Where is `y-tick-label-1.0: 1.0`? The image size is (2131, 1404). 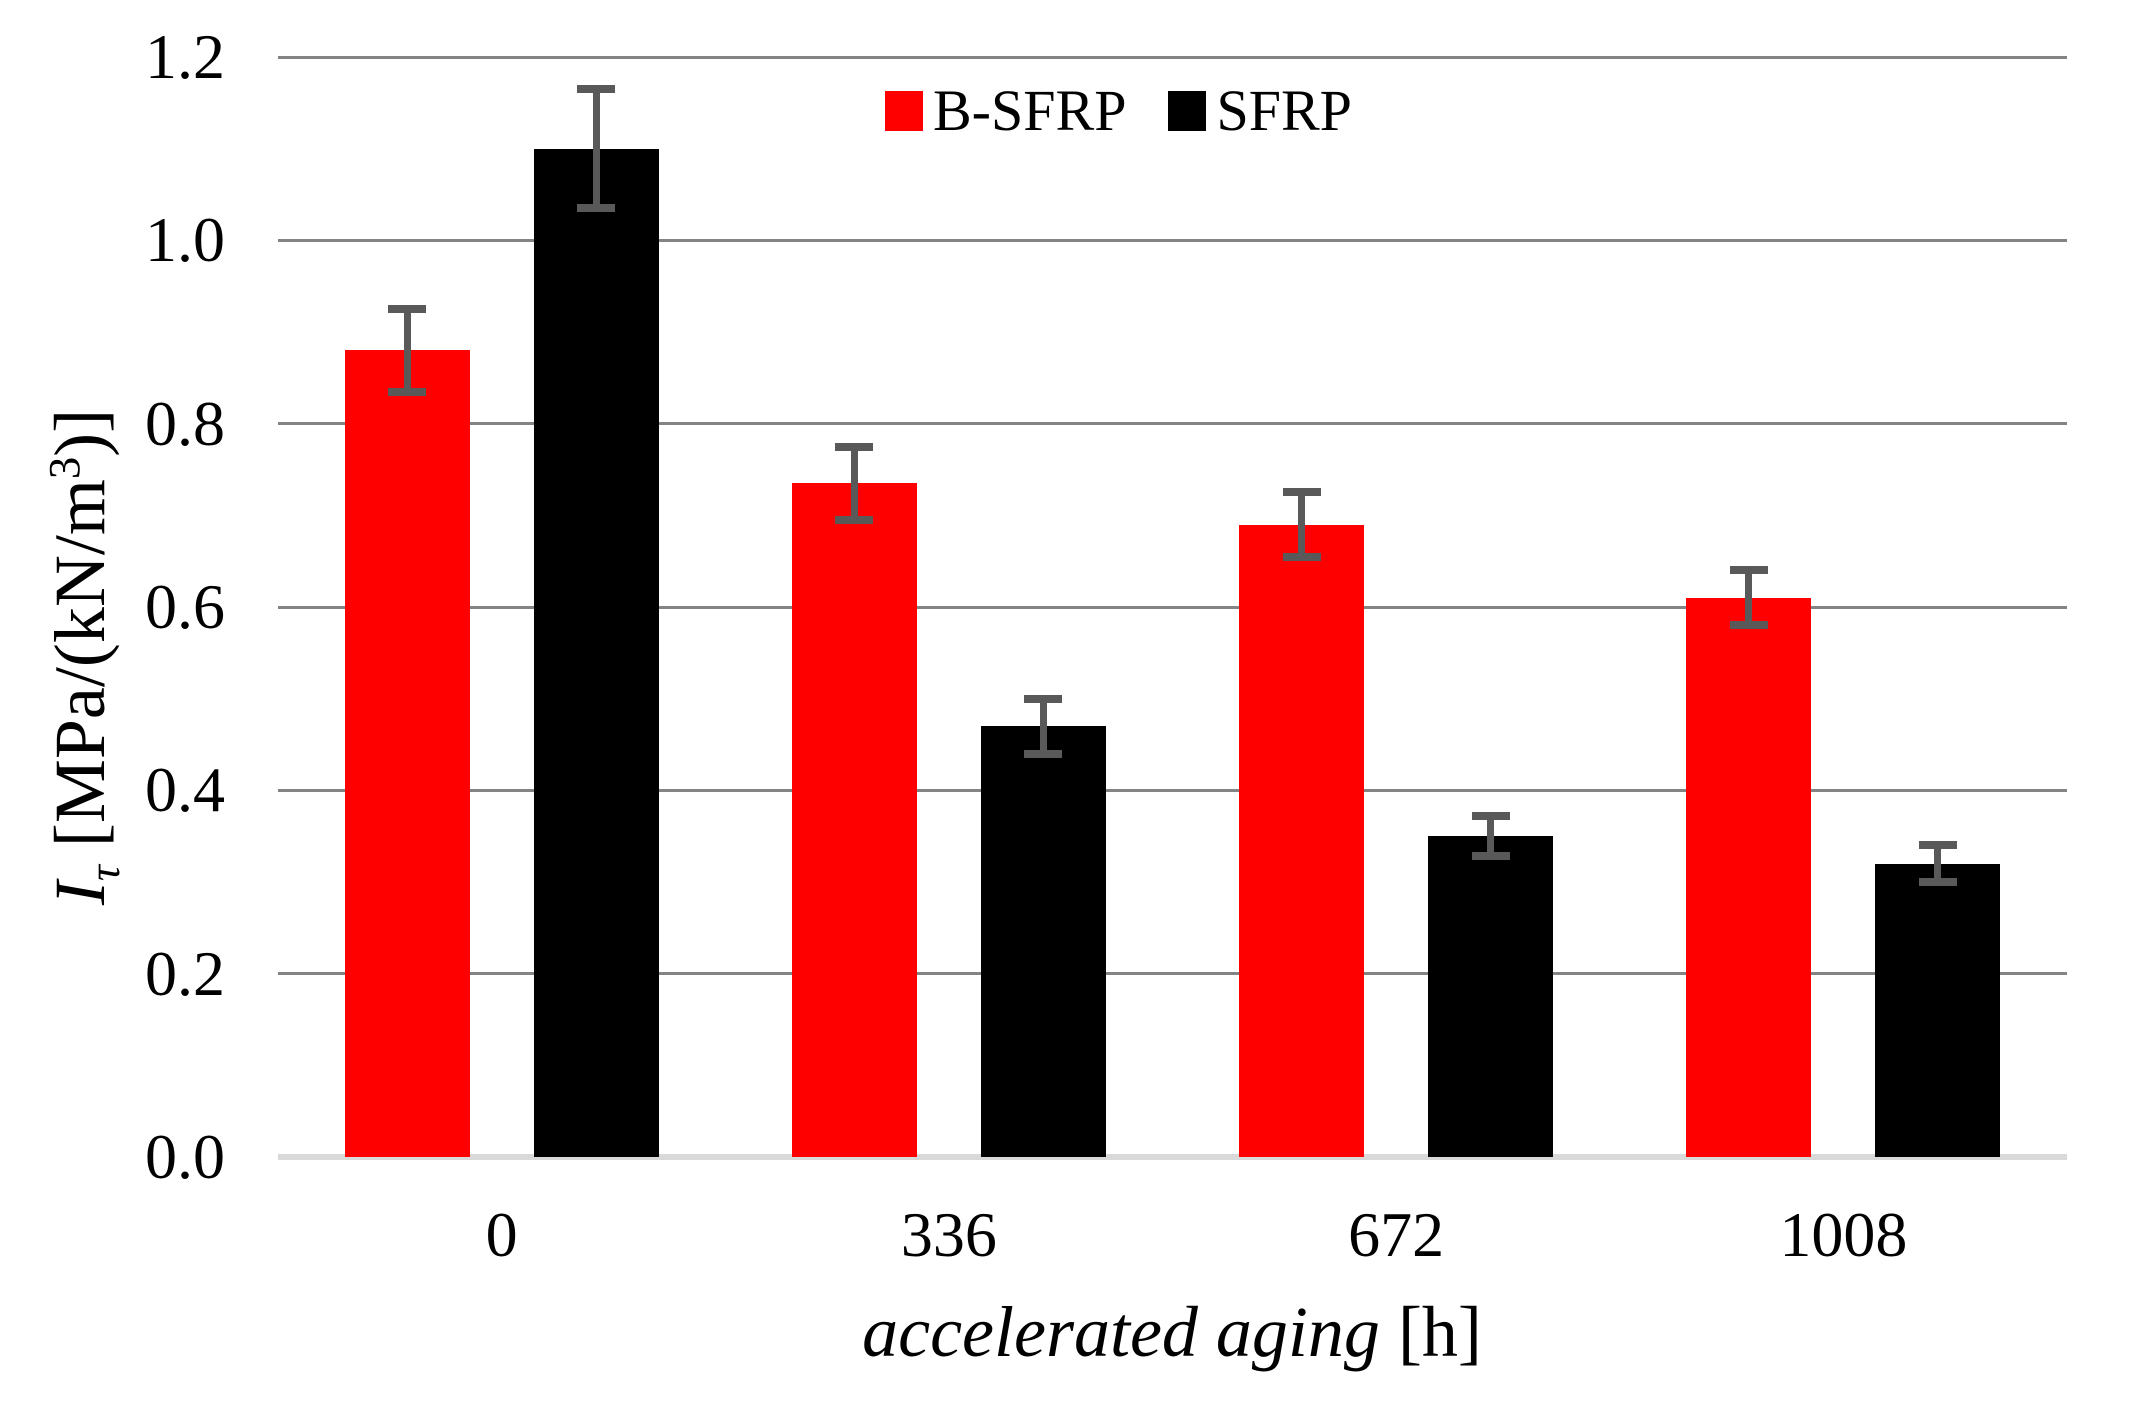
y-tick-label-1.0: 1.0 is located at coordinates (185, 240).